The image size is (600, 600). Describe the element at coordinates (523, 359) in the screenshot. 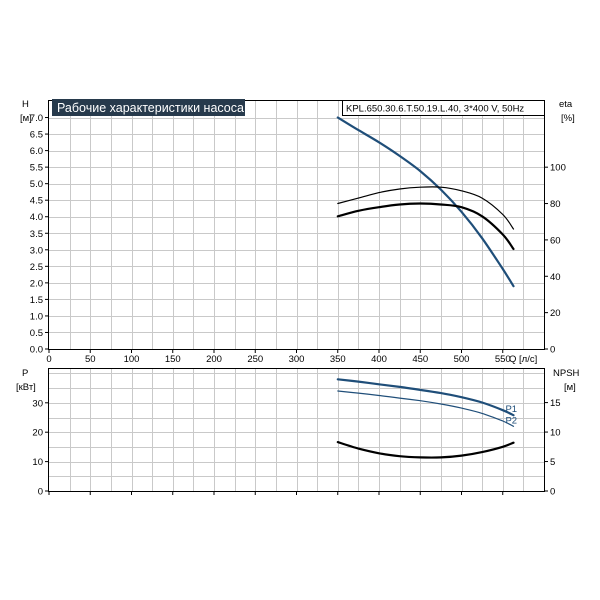

I see `flow-axis-label: Q [л/с]` at that location.